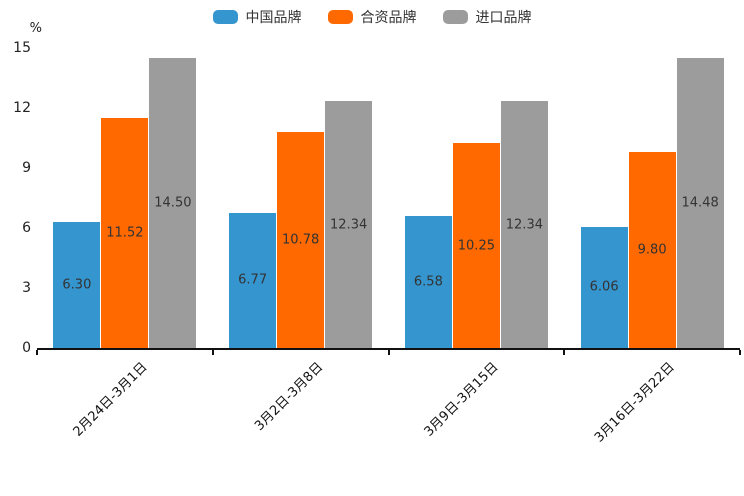  I want to click on legend-item-label: 中国品牌, so click(273, 18).